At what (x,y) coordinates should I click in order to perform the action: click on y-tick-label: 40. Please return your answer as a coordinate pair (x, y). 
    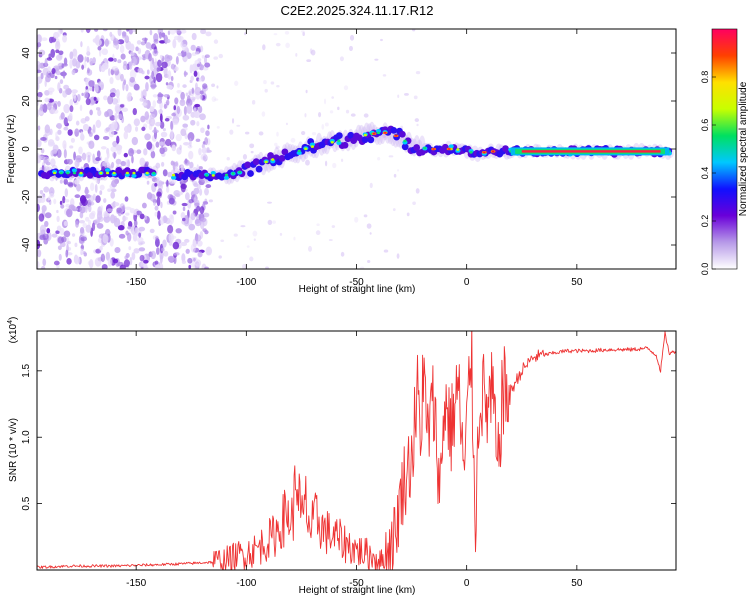
    Looking at the image, I should click on (26, 53).